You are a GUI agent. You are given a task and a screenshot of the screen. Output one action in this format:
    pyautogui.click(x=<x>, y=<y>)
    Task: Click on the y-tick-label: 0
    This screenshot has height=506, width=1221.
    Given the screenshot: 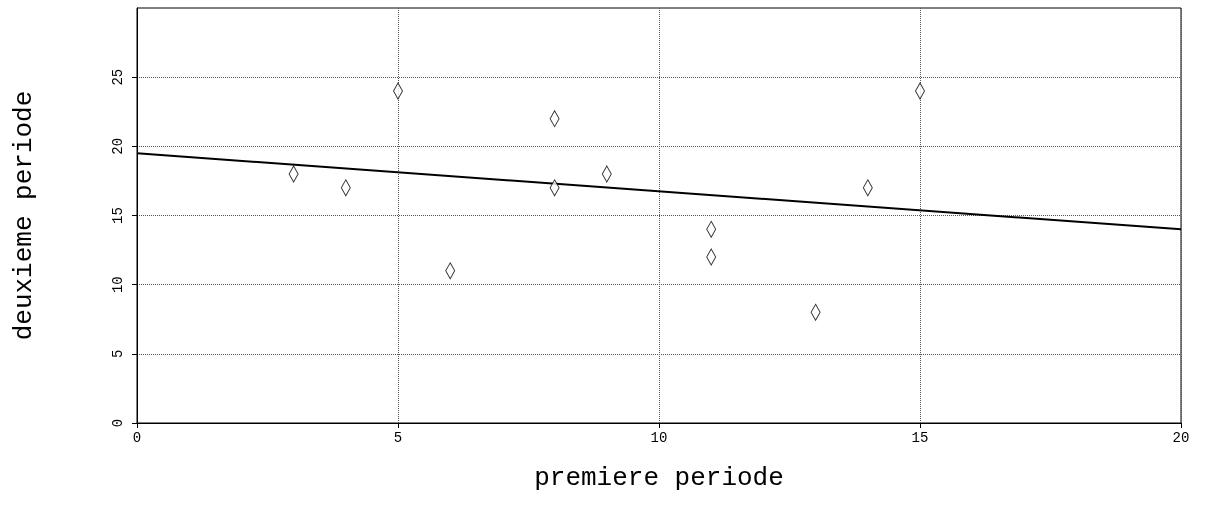 What is the action you would take?
    pyautogui.click(x=118, y=423)
    